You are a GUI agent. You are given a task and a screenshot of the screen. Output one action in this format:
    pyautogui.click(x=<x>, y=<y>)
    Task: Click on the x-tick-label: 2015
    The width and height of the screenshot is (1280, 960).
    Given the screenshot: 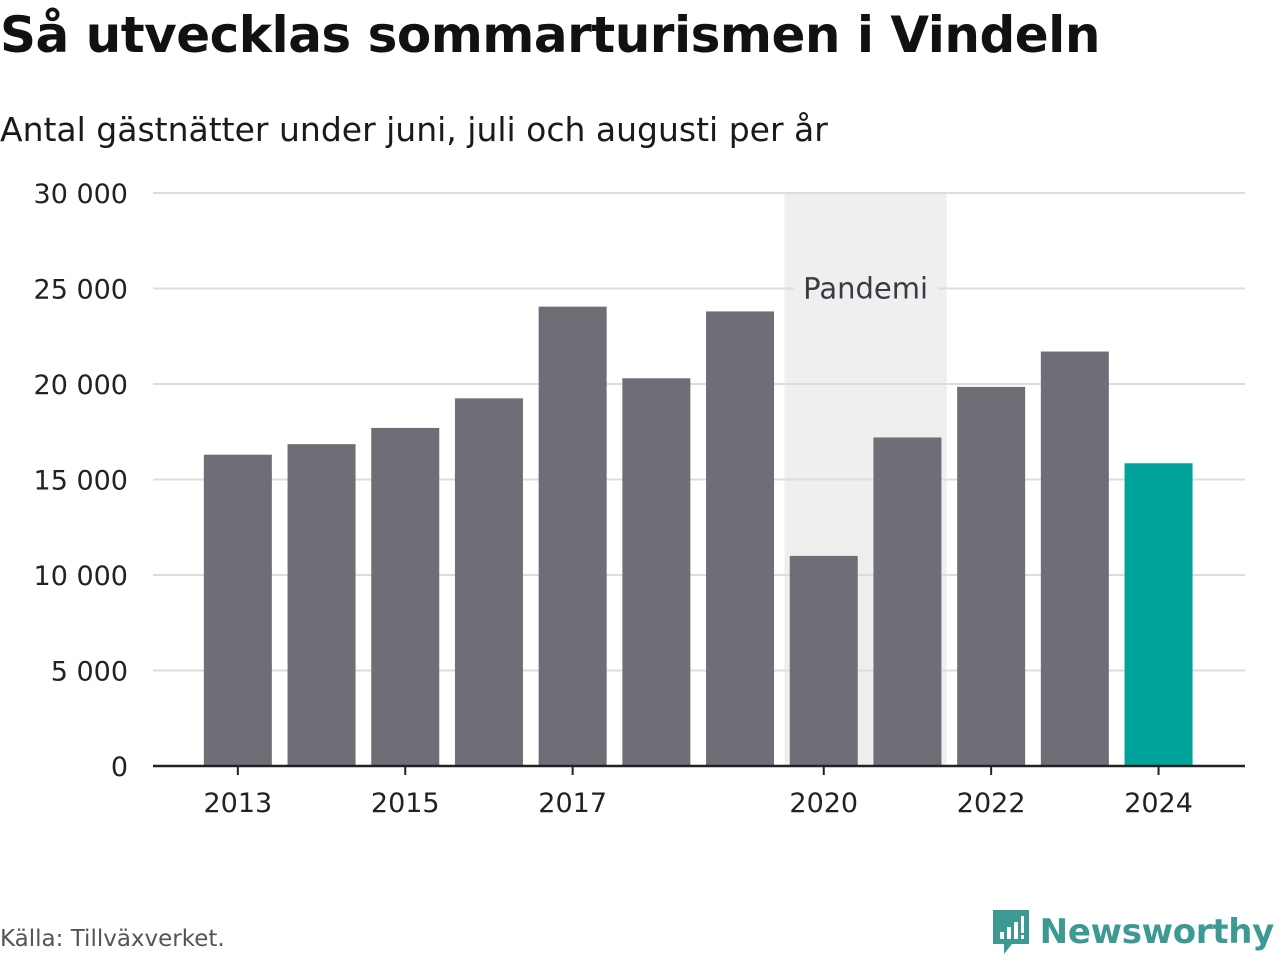 What is the action you would take?
    pyautogui.click(x=405, y=803)
    